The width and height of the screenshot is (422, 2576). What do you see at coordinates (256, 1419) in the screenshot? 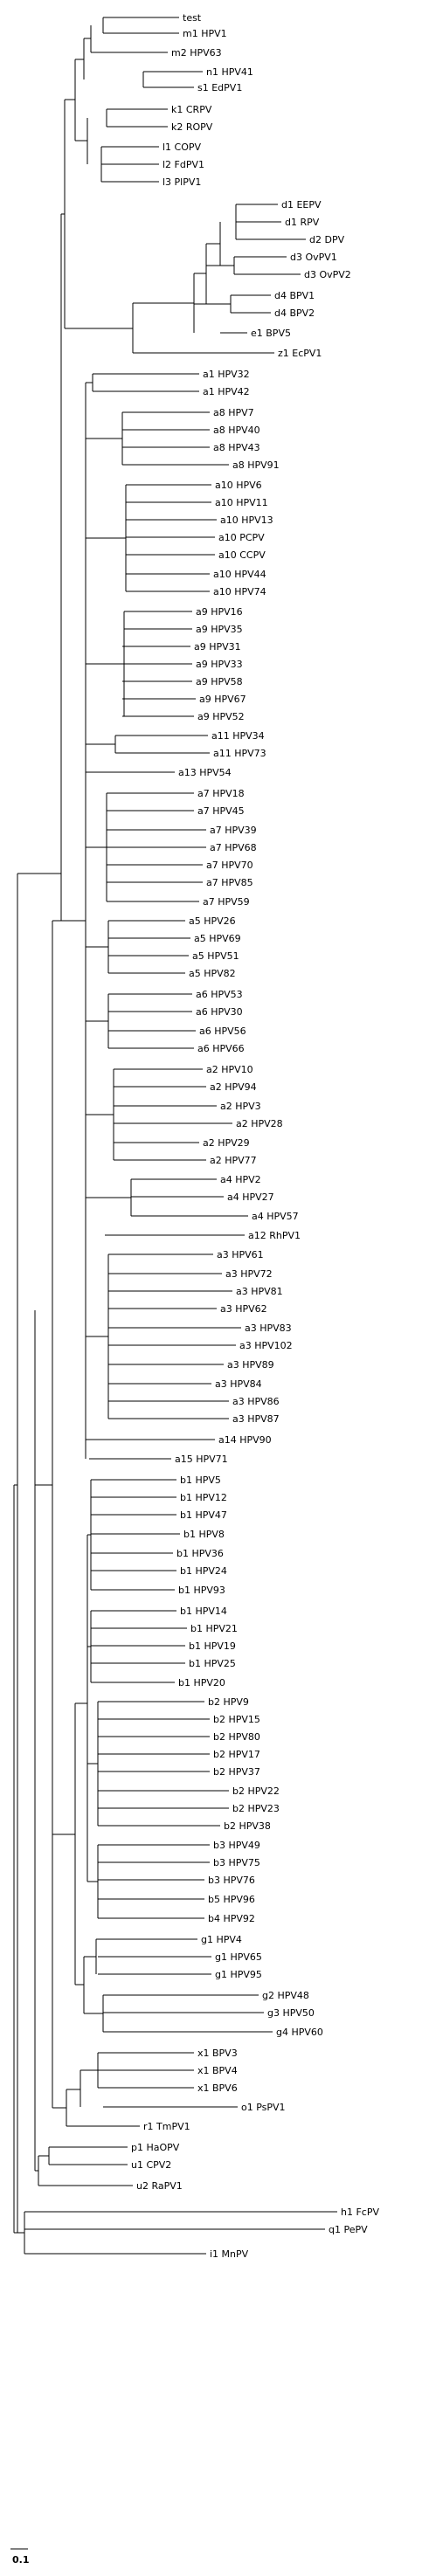
I see `leaf-label: a3 HPV87` at bounding box center [256, 1419].